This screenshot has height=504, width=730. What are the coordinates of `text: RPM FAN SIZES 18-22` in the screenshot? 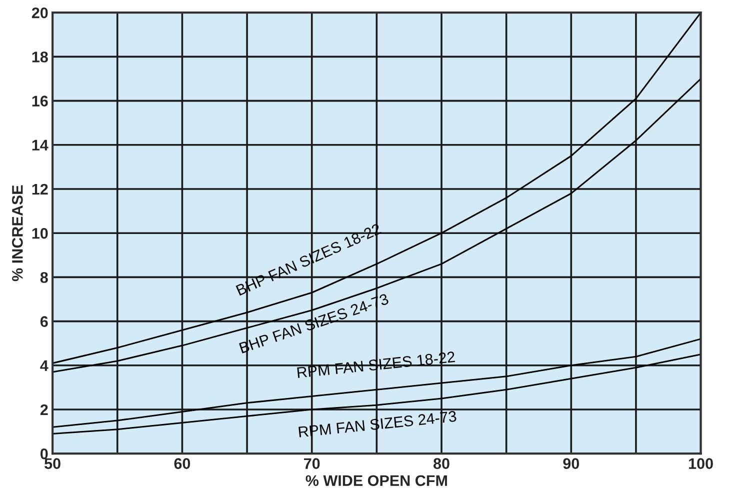 It's located at (376, 364).